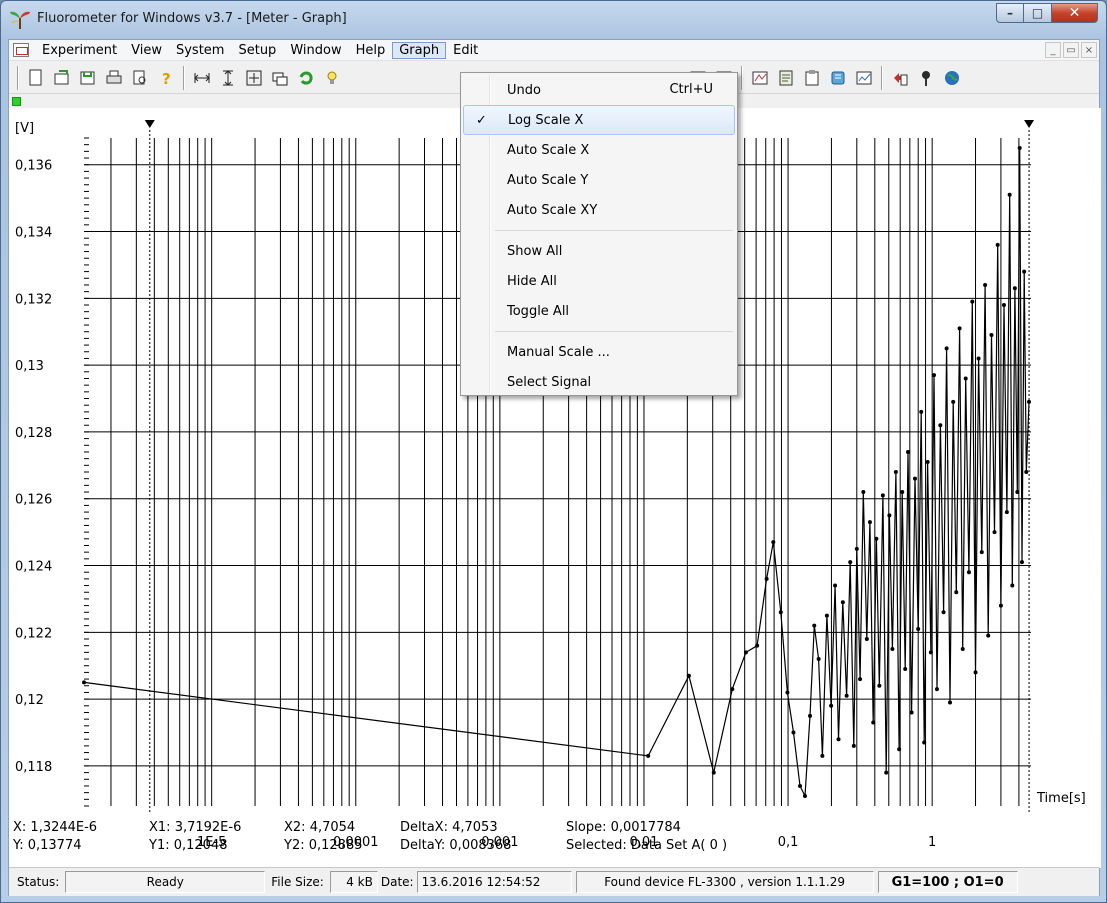 The height and width of the screenshot is (903, 1107). What do you see at coordinates (36, 78) in the screenshot?
I see `new-icon` at bounding box center [36, 78].